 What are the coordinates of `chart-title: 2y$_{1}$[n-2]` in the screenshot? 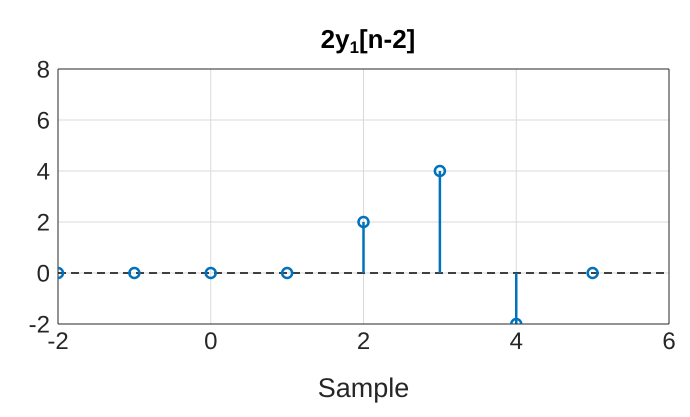 It's located at (368, 41).